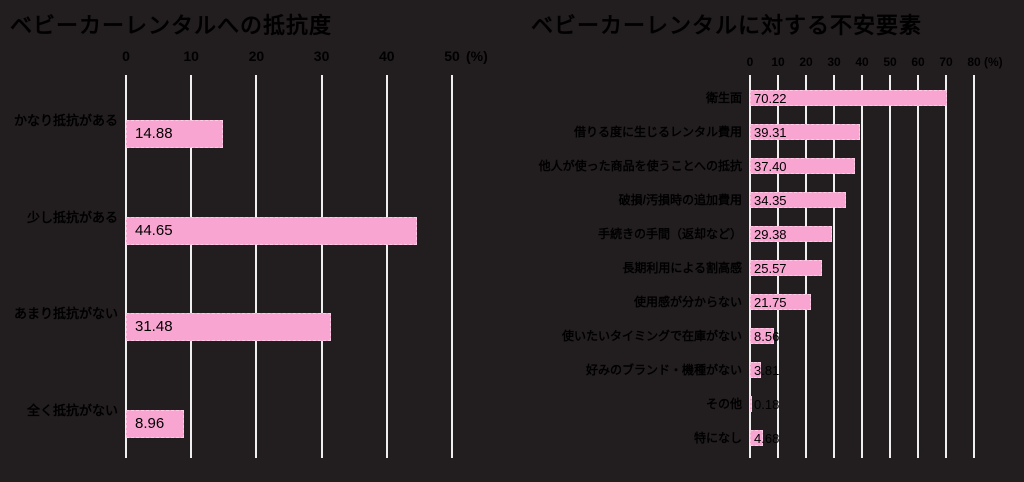  I want to click on bar-value-label: 70.22, so click(770, 98).